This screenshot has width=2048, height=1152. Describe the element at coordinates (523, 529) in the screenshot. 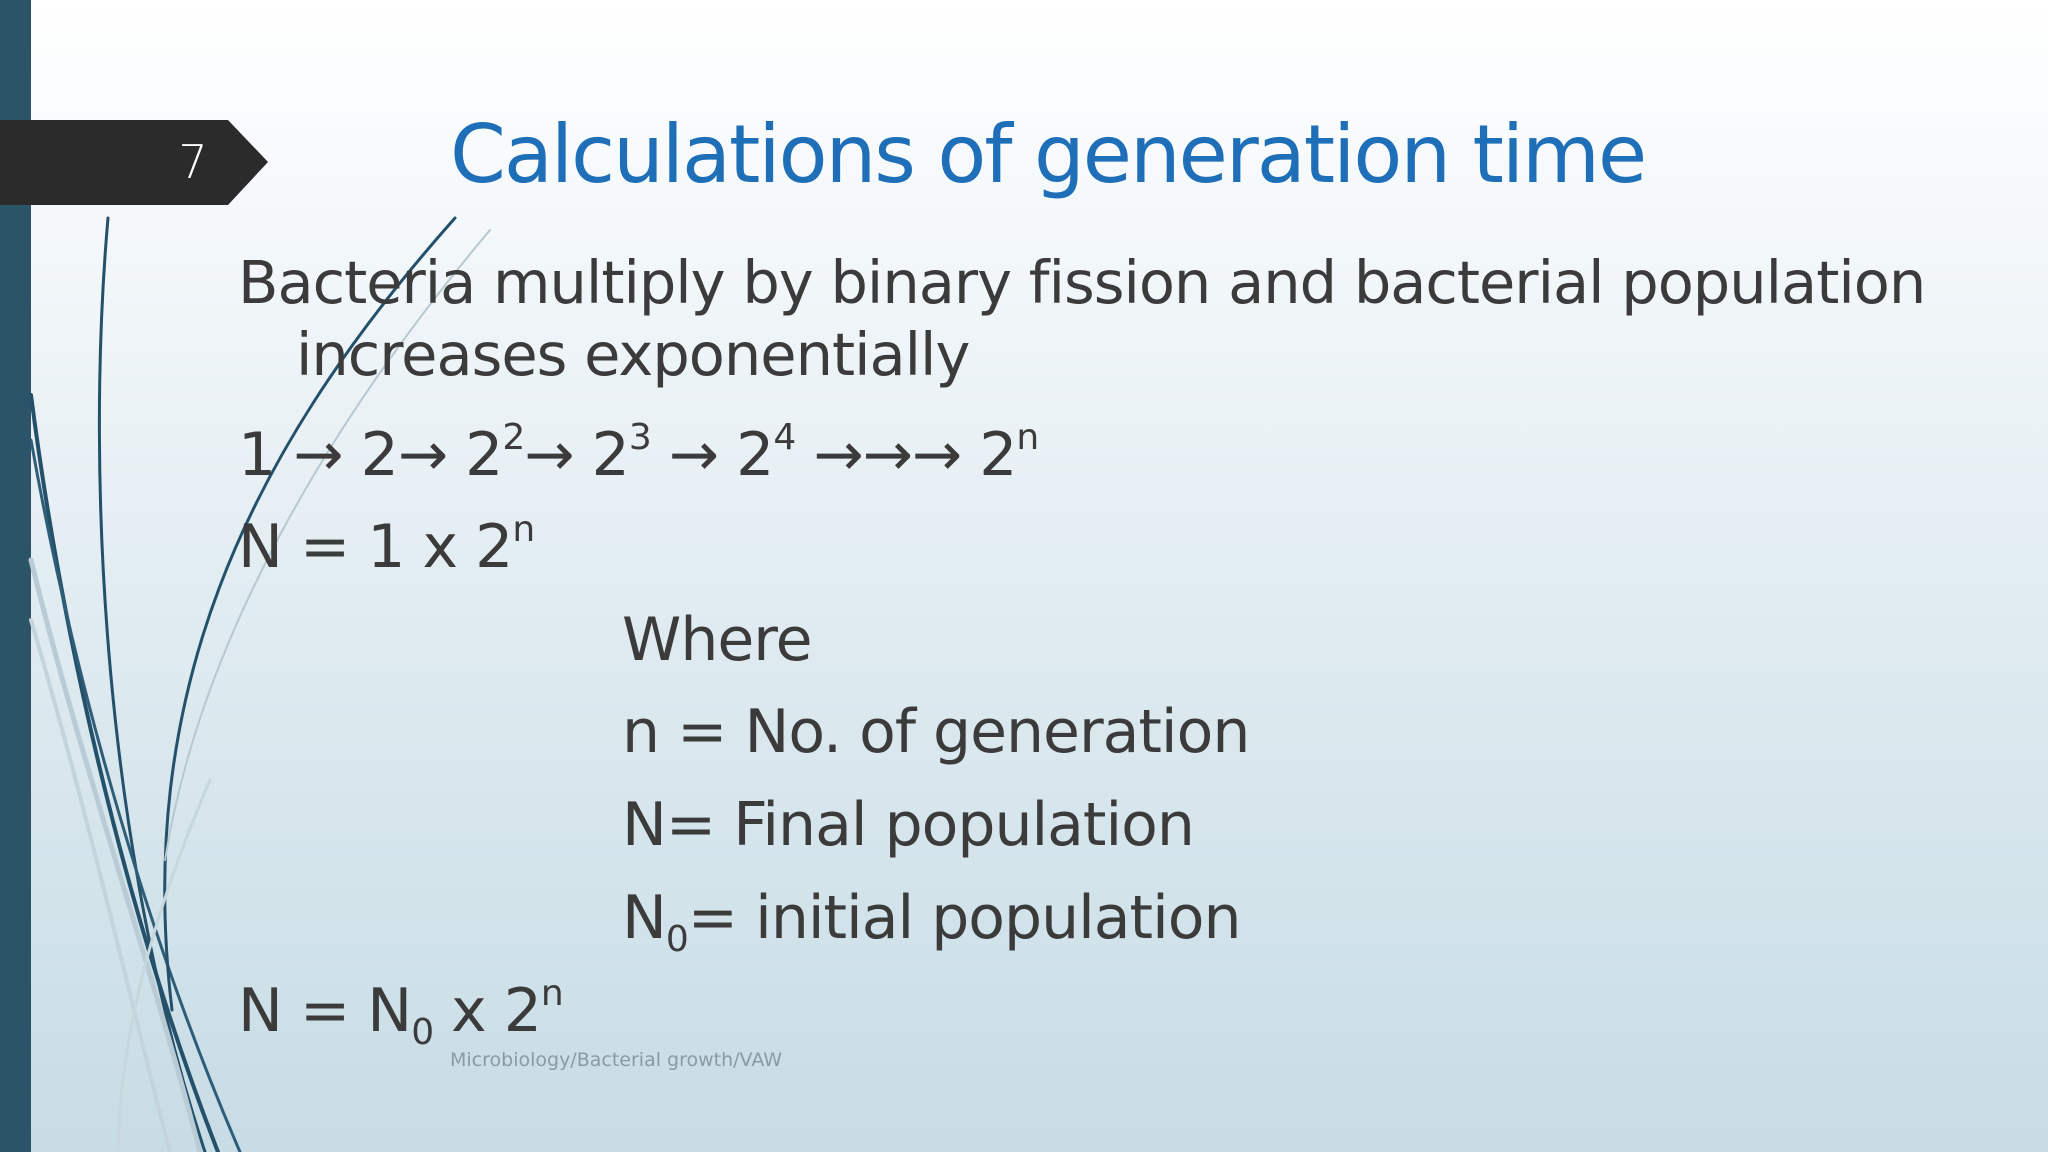

I see `equation-1-exponent: n` at that location.